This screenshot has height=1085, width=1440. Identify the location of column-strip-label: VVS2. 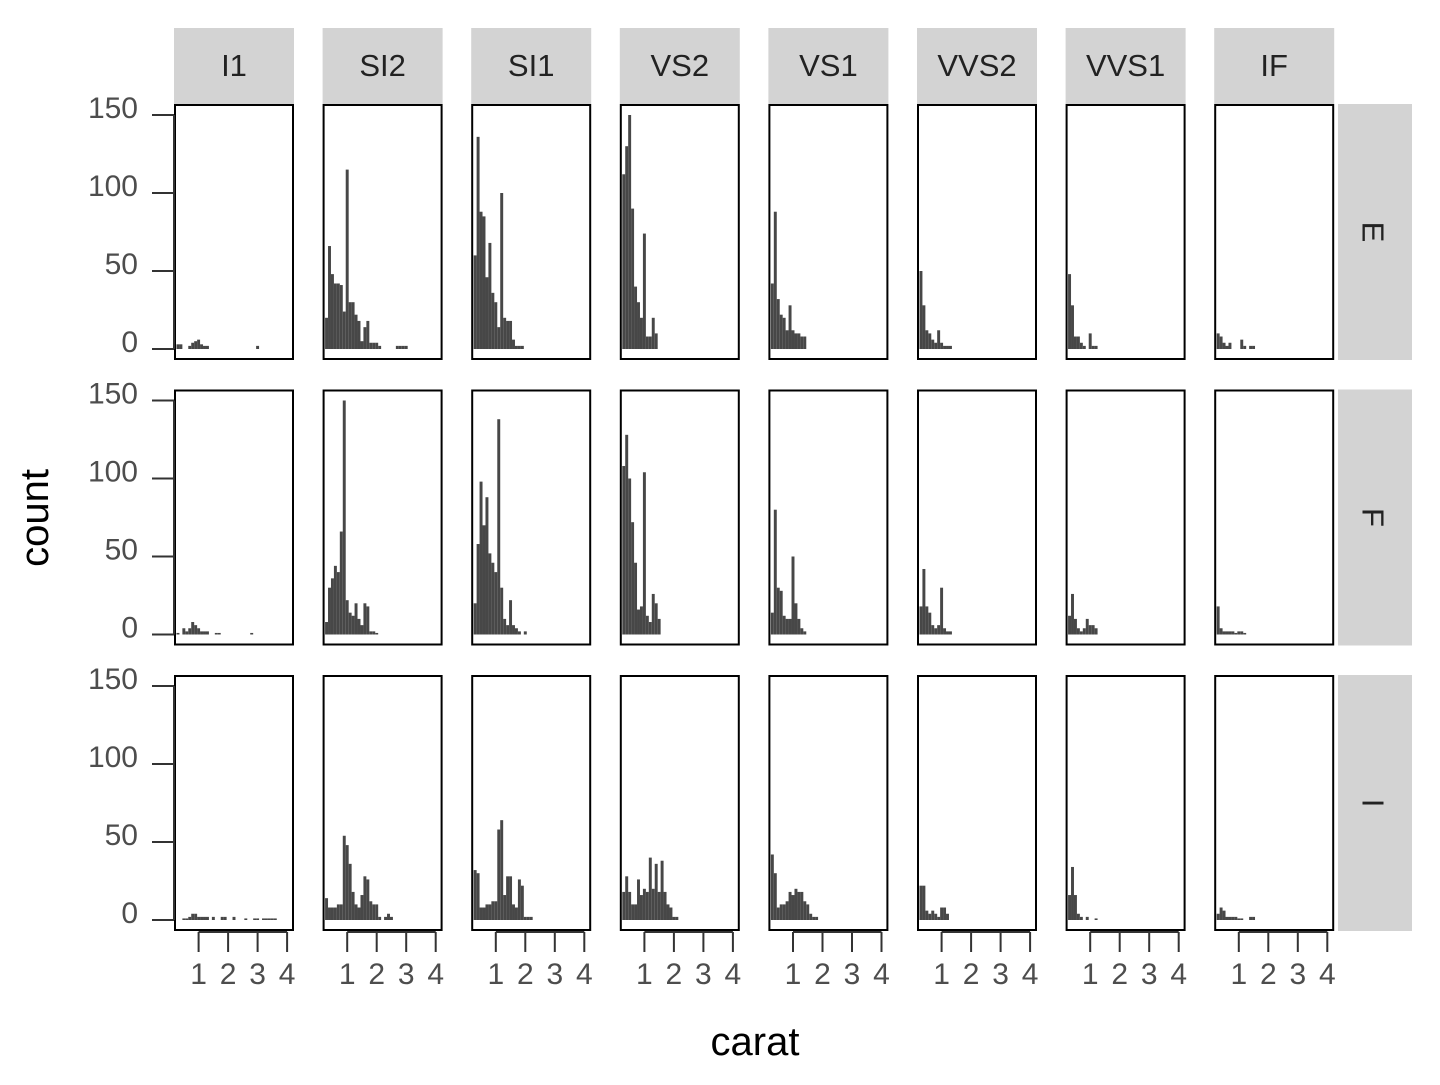
(976, 65).